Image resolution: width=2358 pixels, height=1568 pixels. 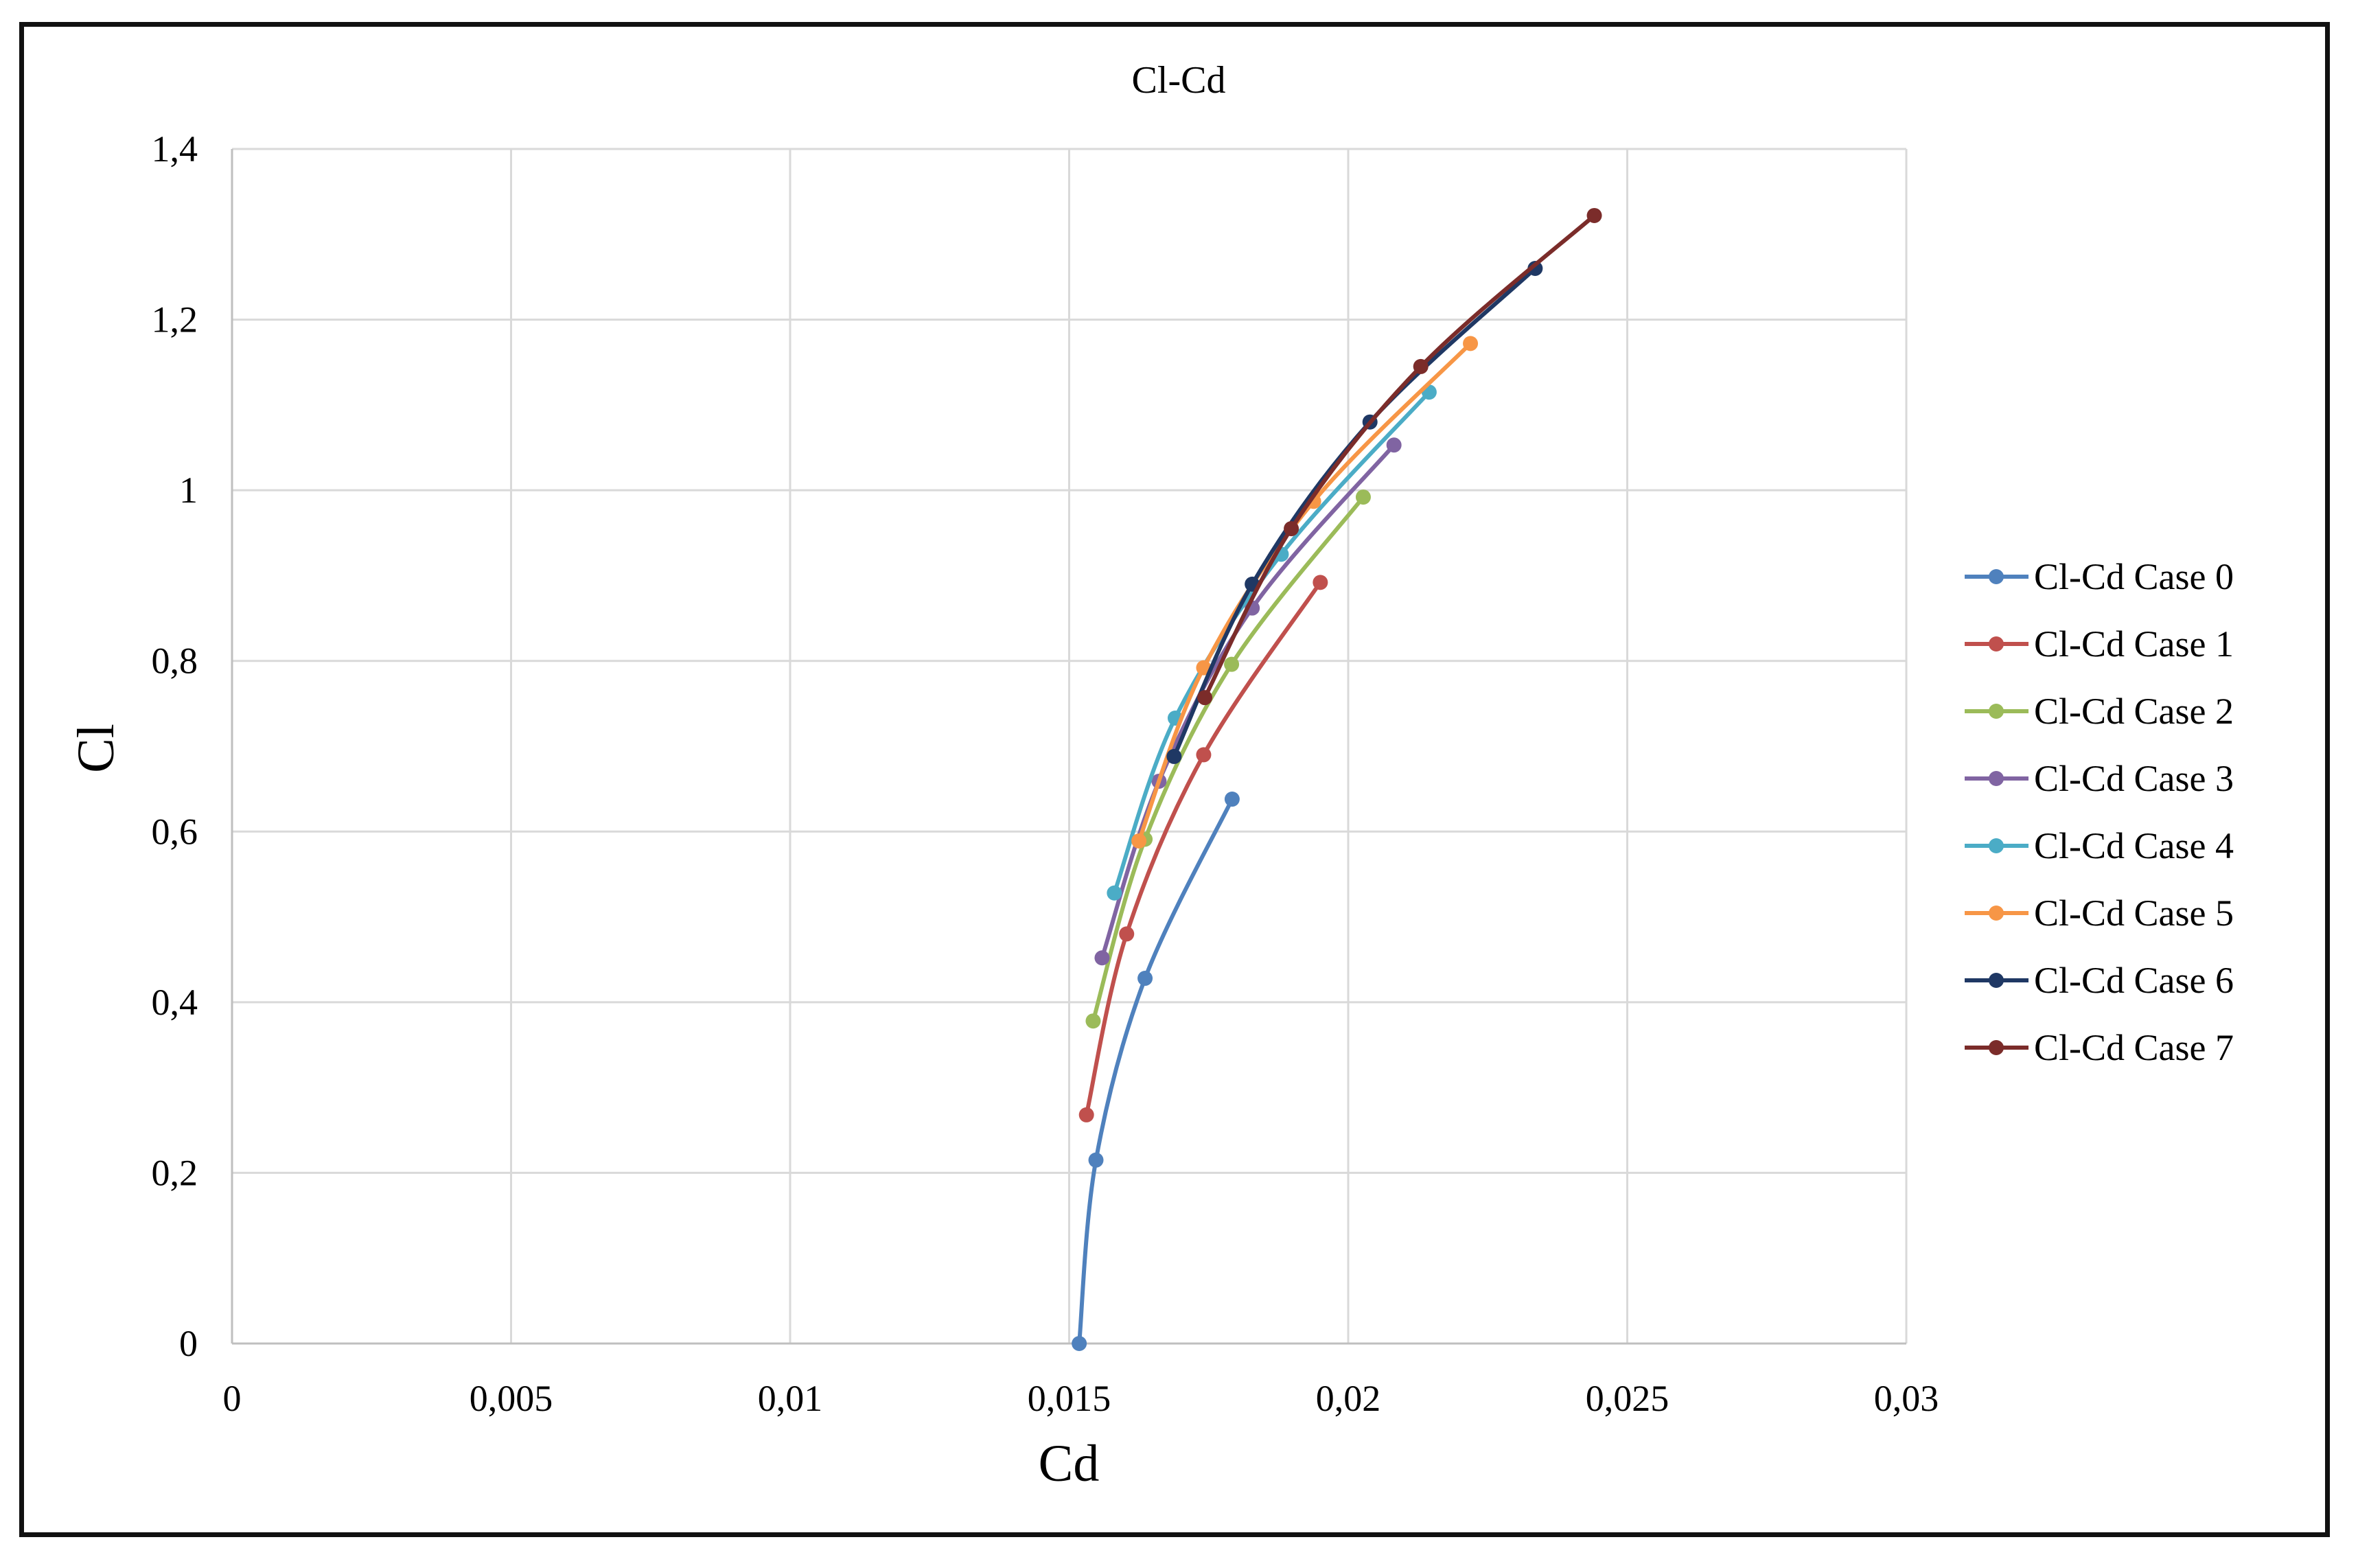 I want to click on legend-entry: Cl-Cd Case 1, so click(x=2099, y=644).